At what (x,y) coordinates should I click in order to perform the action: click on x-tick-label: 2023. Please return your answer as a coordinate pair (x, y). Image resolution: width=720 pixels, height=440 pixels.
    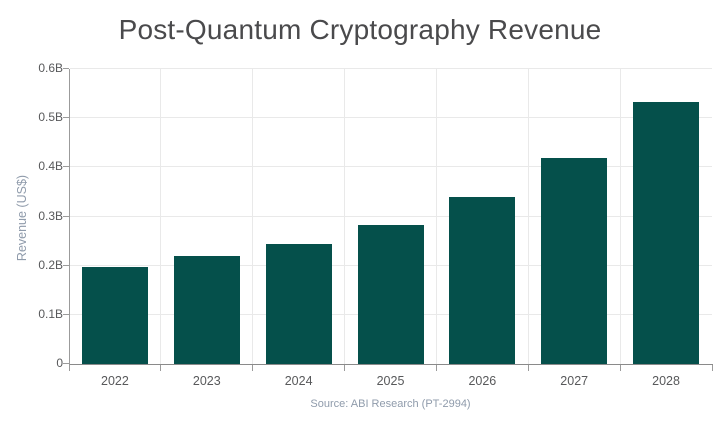
    Looking at the image, I should click on (206, 381).